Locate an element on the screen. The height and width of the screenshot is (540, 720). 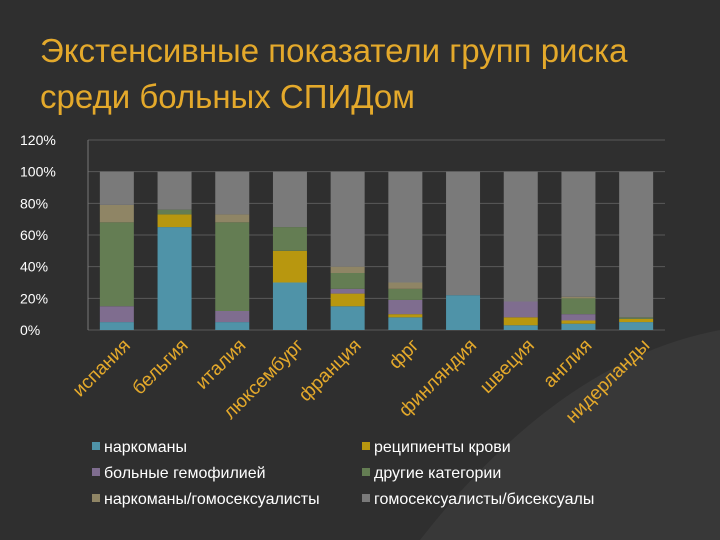
legend-label: больные гемофилией is located at coordinates (185, 473).